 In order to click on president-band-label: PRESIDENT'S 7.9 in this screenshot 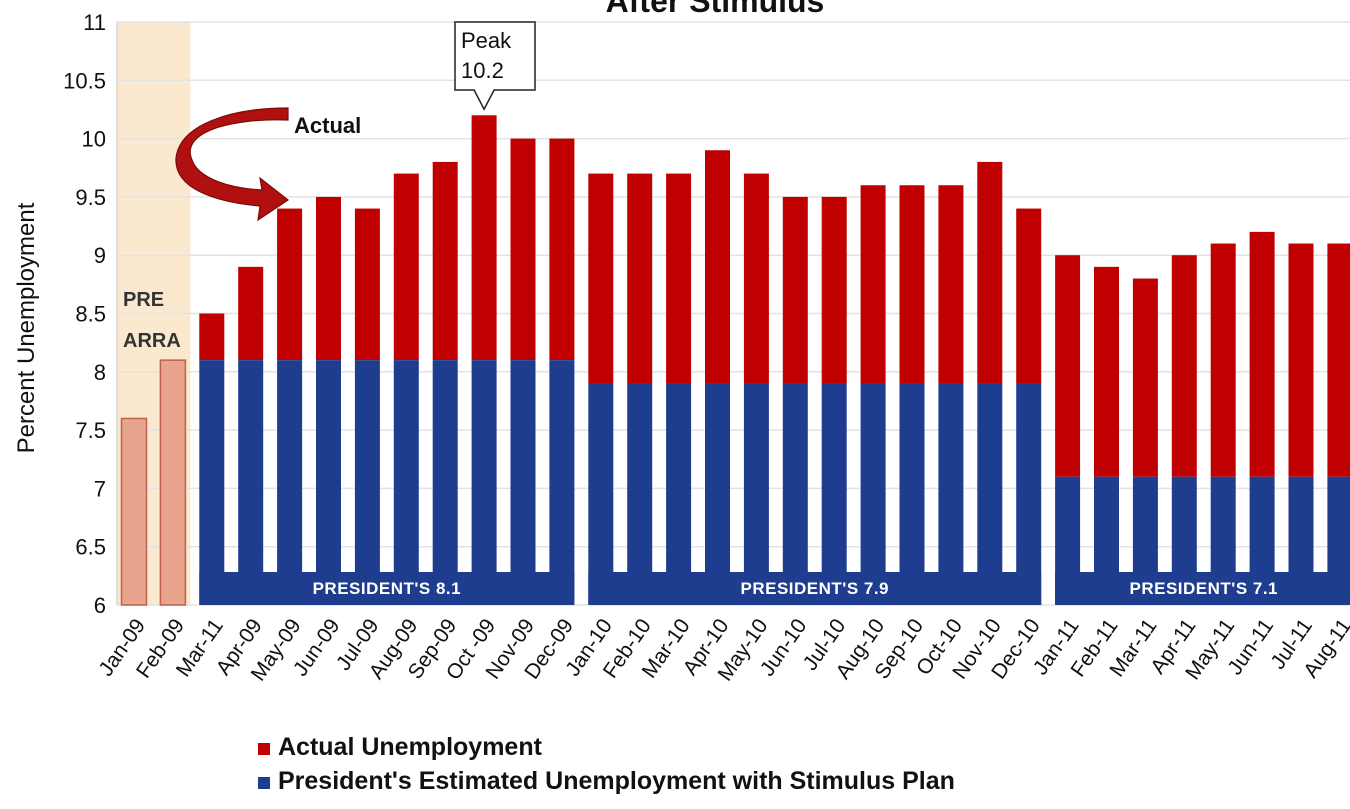, I will do `click(814, 588)`.